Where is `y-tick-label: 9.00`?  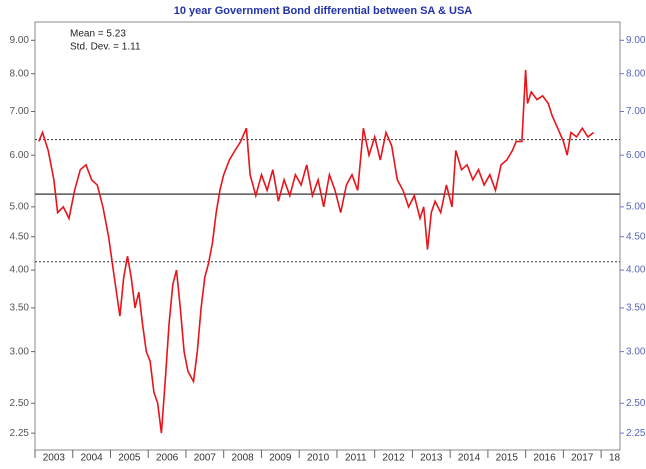
y-tick-label: 9.00 is located at coordinates (20, 40).